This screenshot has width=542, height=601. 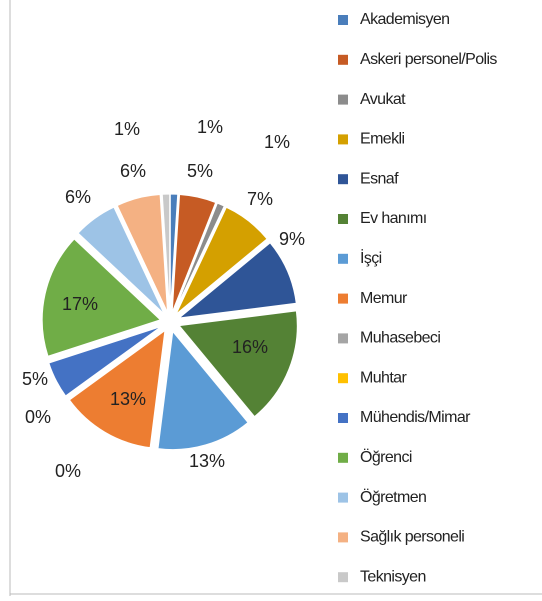 I want to click on legend-label: Emekli, so click(x=382, y=139).